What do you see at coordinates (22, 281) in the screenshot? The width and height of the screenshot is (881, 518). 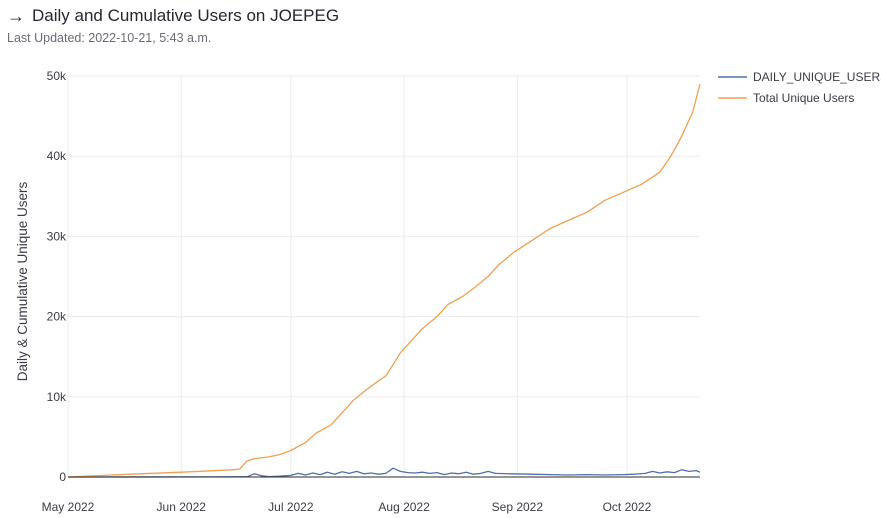 I see `y-axis-title: Daily & Cumulative Unique Users` at bounding box center [22, 281].